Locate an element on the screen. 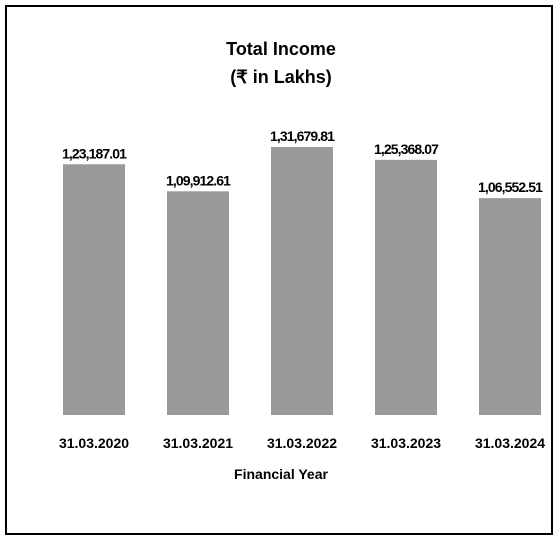 The image size is (559, 535). chart-subtitle: (₹ in Lakhs) is located at coordinates (280, 77).